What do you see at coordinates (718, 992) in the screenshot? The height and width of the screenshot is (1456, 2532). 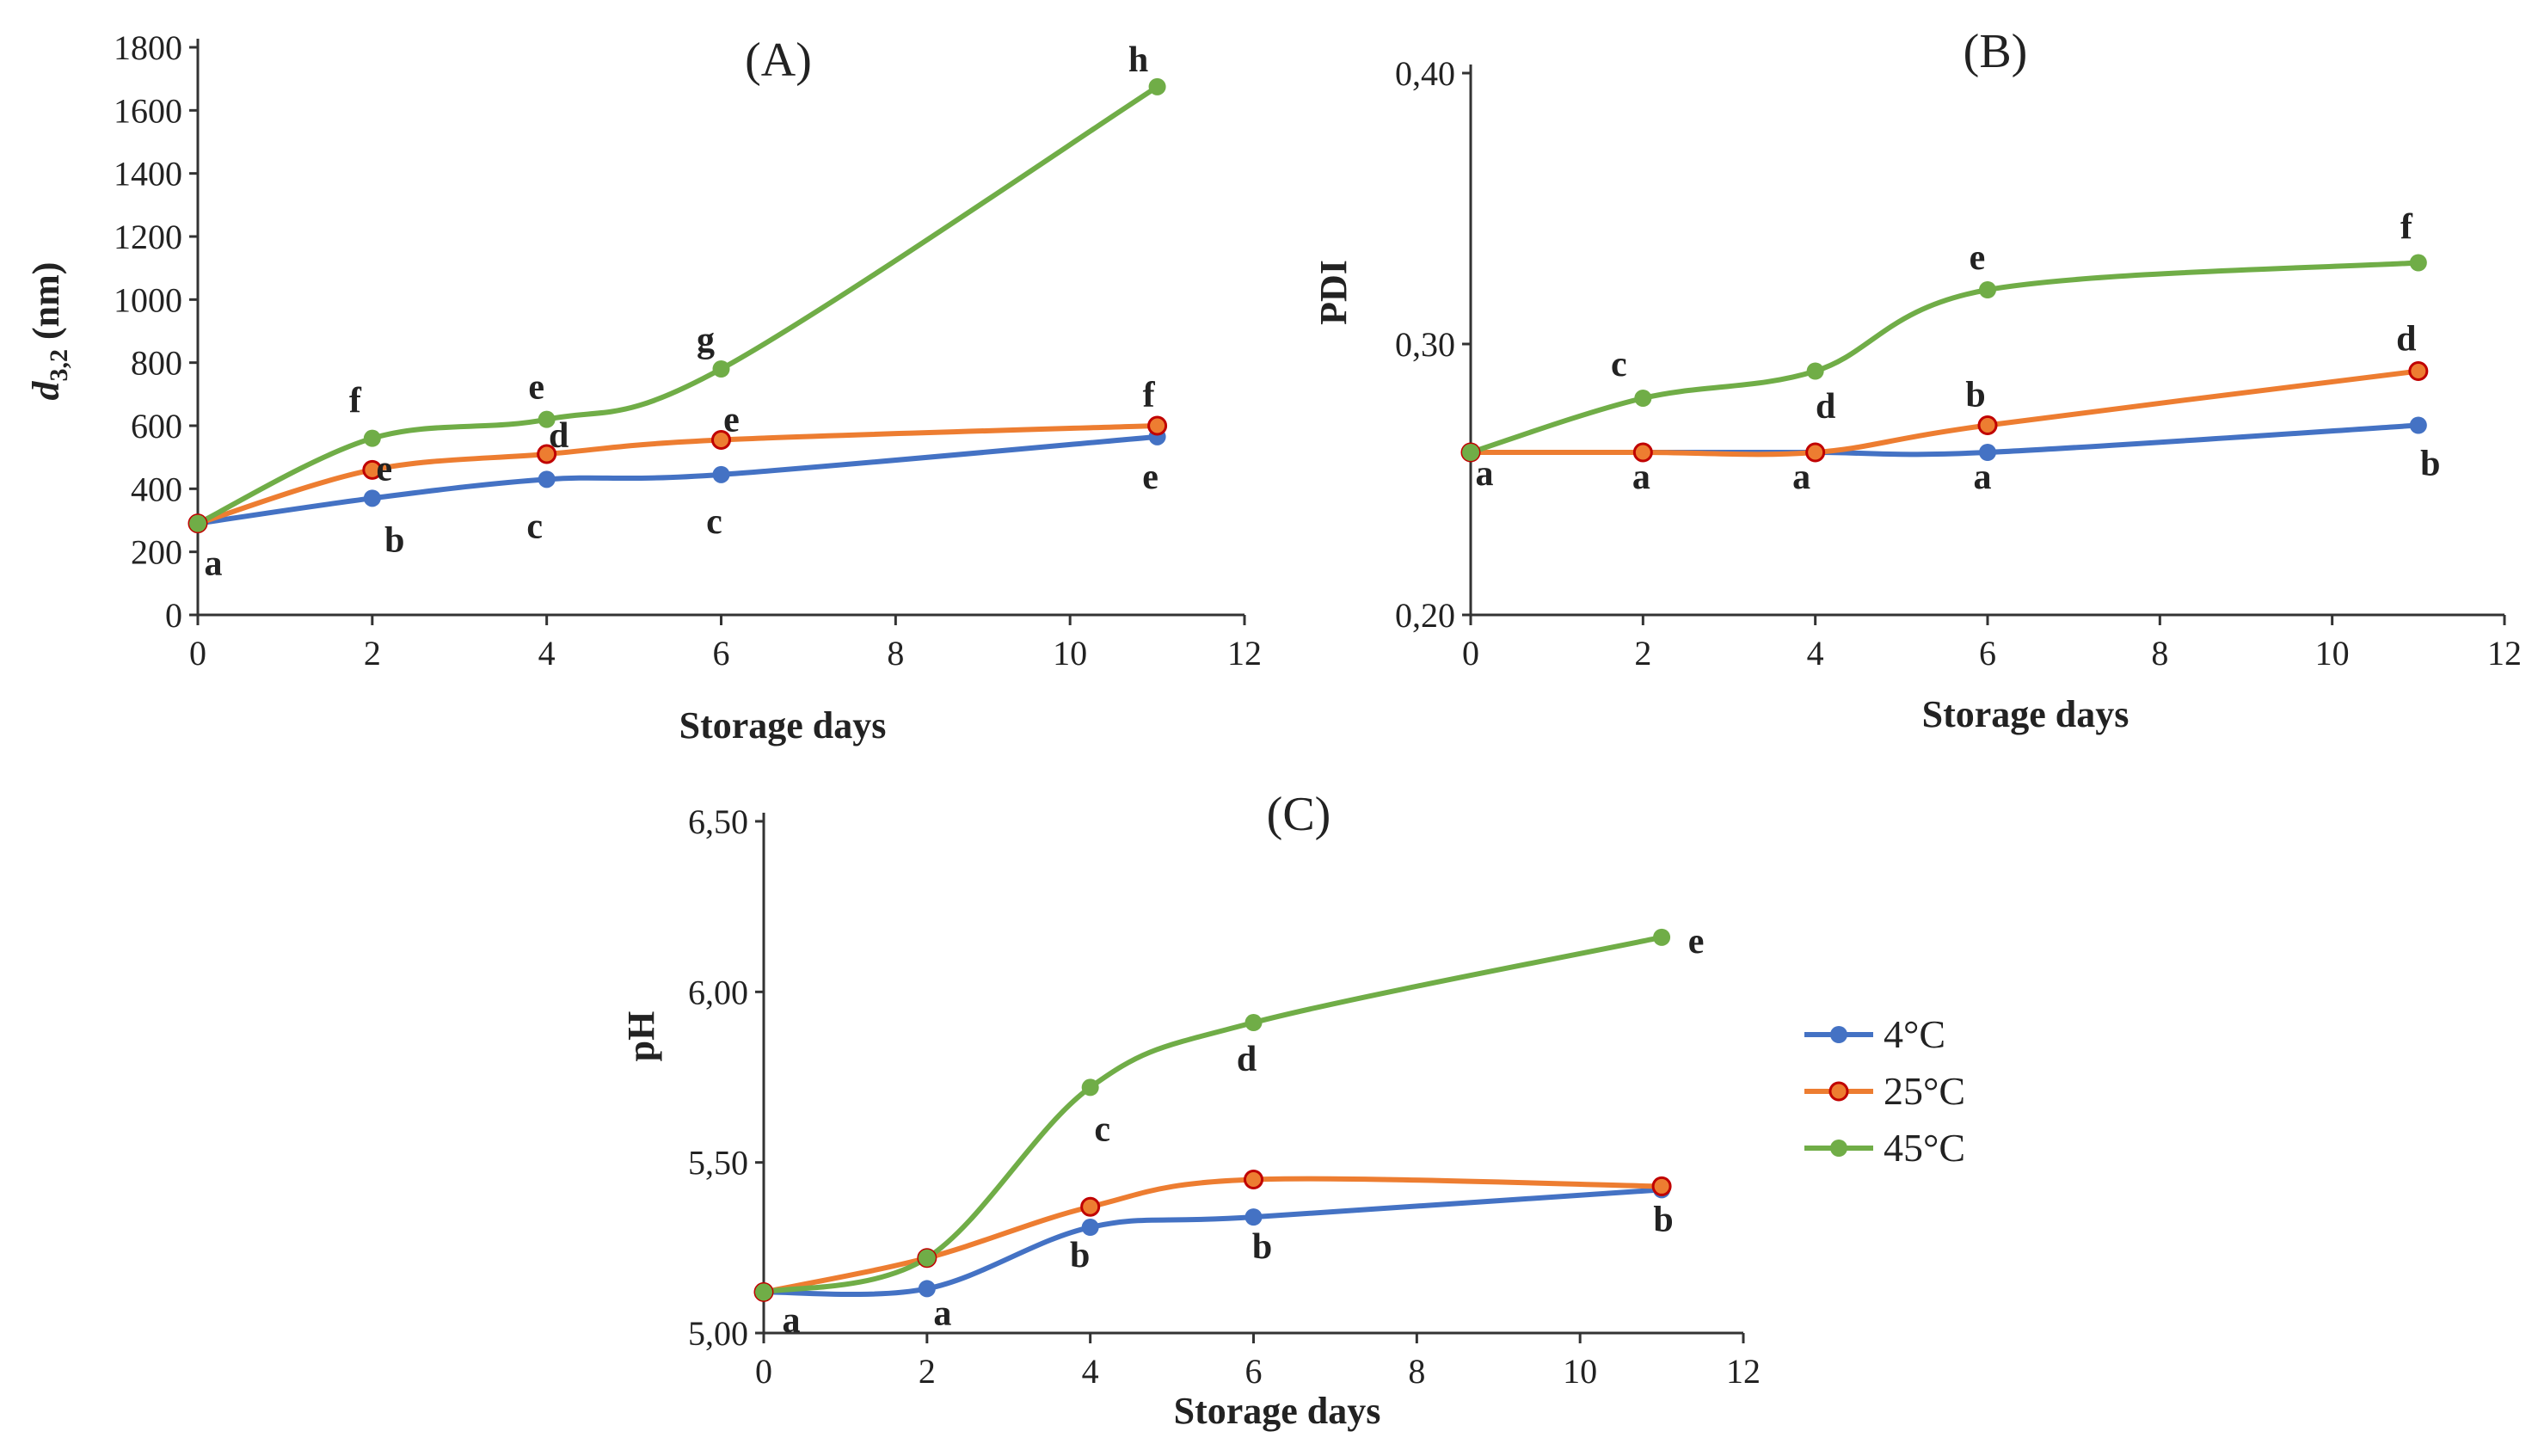 I see `y-tick-label: 6,00` at bounding box center [718, 992].